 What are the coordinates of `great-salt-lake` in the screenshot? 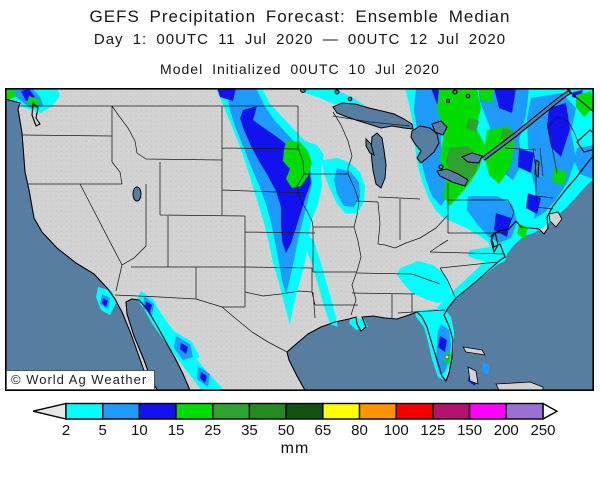 It's located at (137, 194).